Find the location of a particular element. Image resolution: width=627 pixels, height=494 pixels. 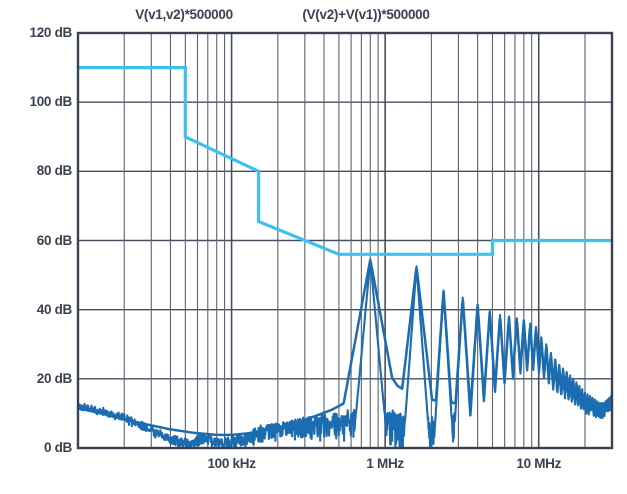

x-axis-label-10MHz: 10 MHz is located at coordinates (539, 463).